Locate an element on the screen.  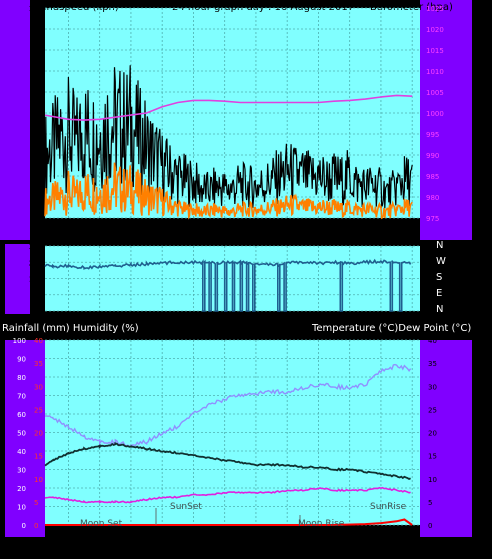
windspeed-tick-label: 0 is located at coordinates (40, 219).